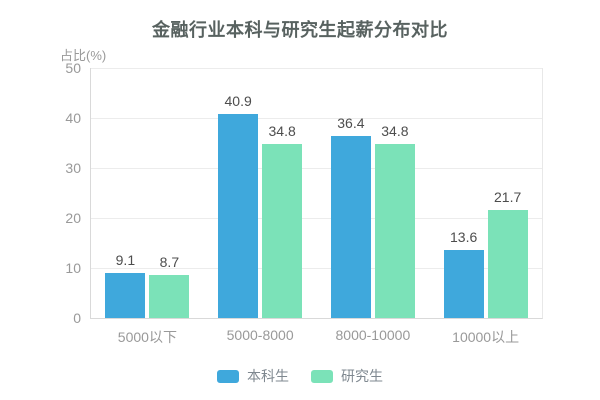  Describe the element at coordinates (373, 335) in the screenshot. I see `x-axis-category-label-2: 8000-10000` at that location.